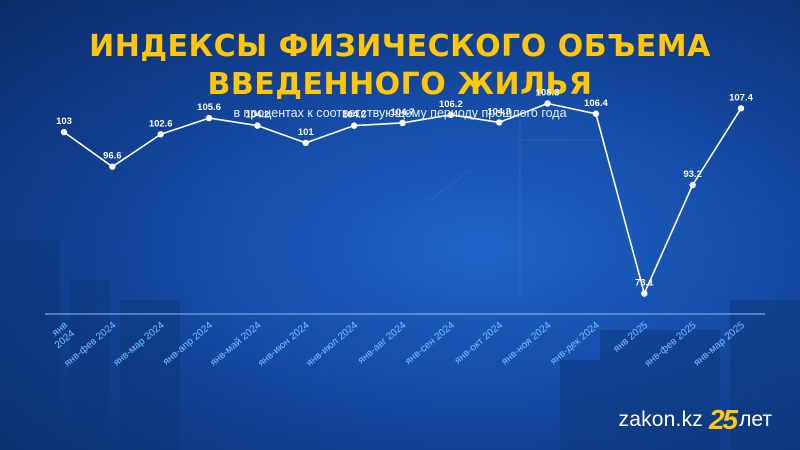 The height and width of the screenshot is (450, 800). What do you see at coordinates (284, 344) in the screenshot?
I see `x-tick-label: янв-июн 2024` at bounding box center [284, 344].